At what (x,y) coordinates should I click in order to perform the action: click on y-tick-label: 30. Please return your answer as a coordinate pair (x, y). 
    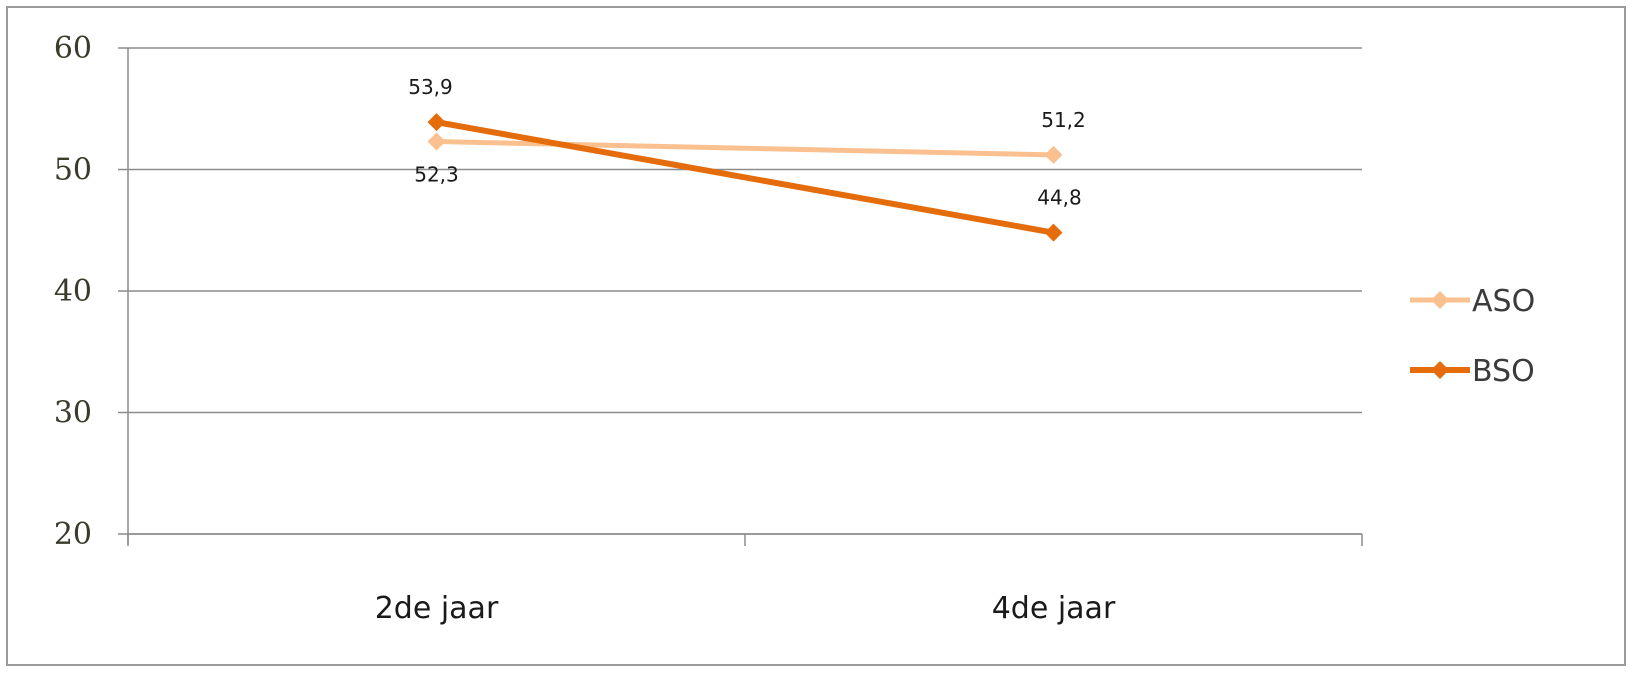
    Looking at the image, I should click on (73, 413).